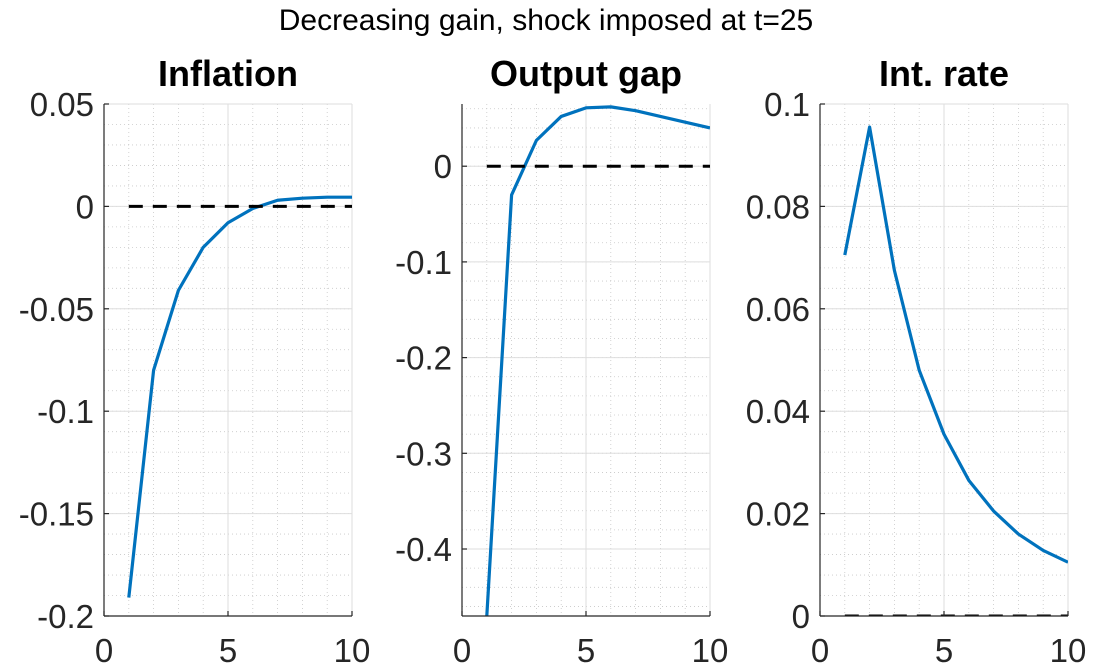 This screenshot has height=666, width=1093. Describe the element at coordinates (778, 309) in the screenshot. I see `y-tick-label: 0.06` at that location.